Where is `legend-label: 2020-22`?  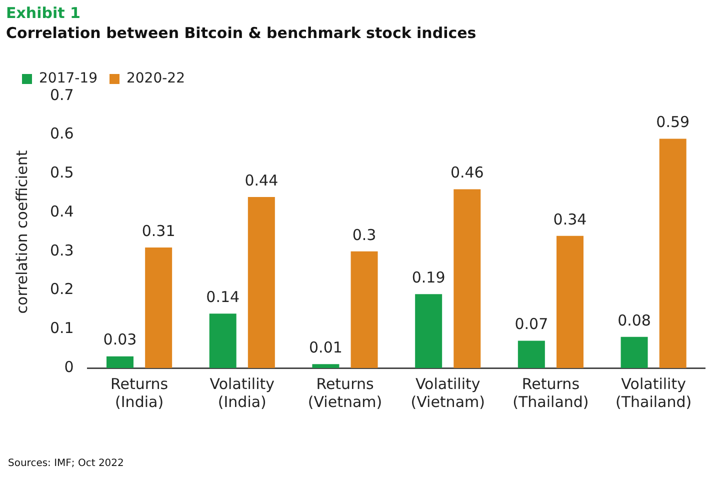 legend-label: 2020-22 is located at coordinates (155, 78).